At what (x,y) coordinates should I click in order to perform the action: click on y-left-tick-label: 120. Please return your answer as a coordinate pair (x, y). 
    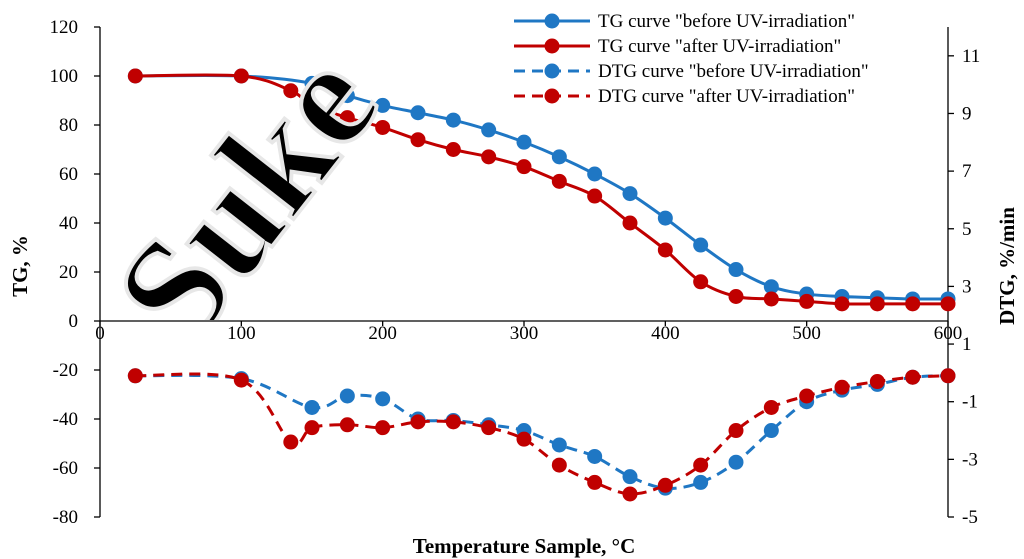
    Looking at the image, I should click on (64, 27).